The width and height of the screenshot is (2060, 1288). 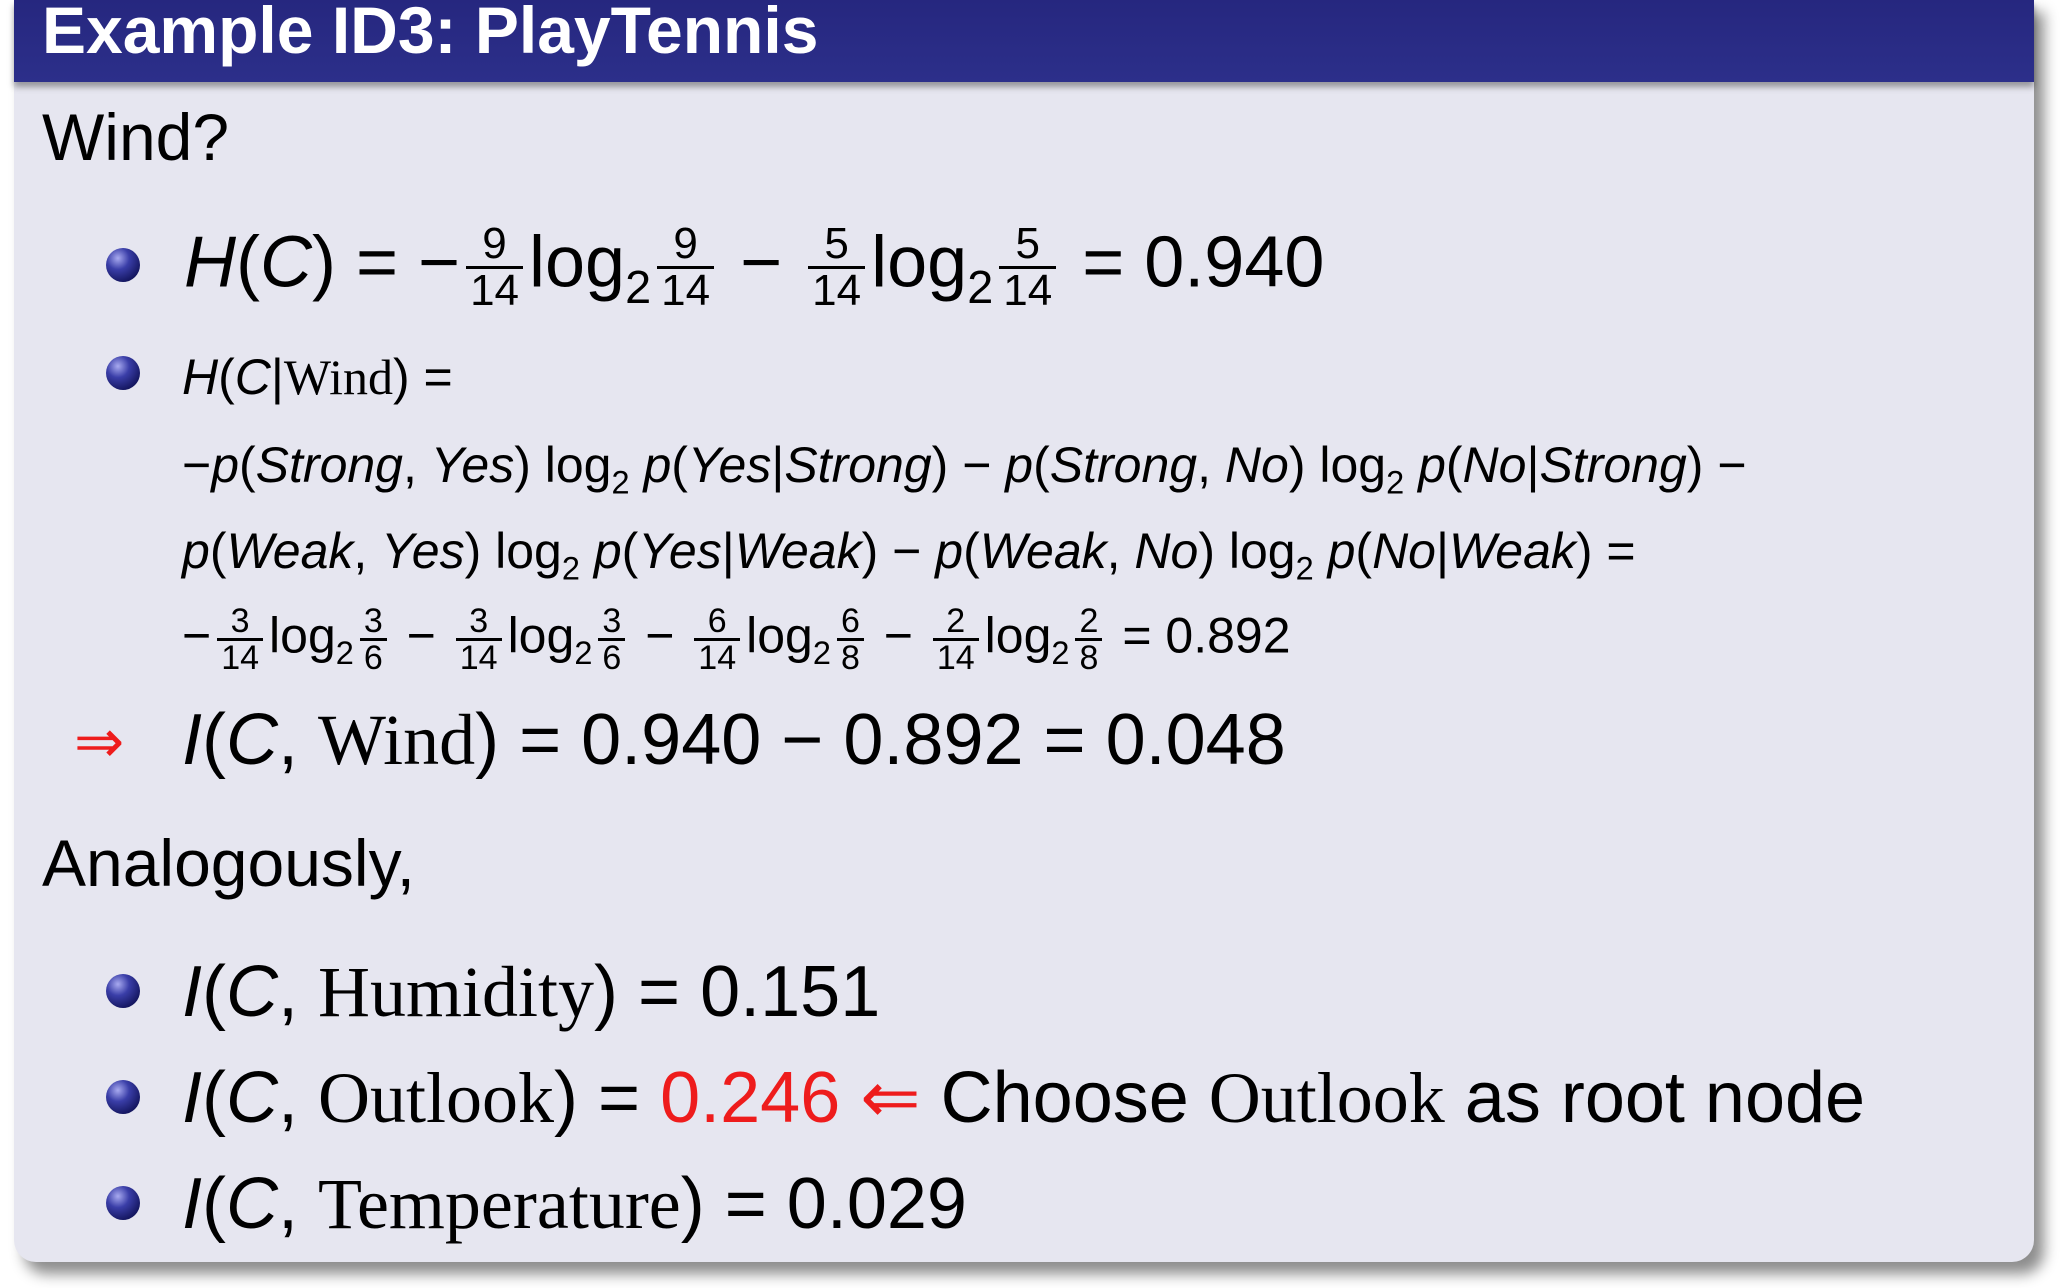 I want to click on conditional-entropy-line-1: H(C|Wind) =, so click(x=317, y=377).